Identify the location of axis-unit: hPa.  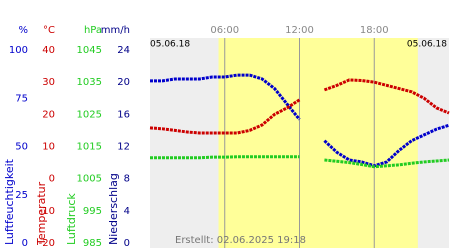
(93, 30).